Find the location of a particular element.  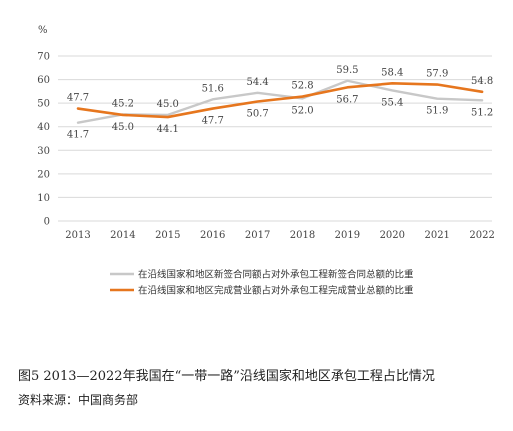

data-label: 52.0 is located at coordinates (302, 110).